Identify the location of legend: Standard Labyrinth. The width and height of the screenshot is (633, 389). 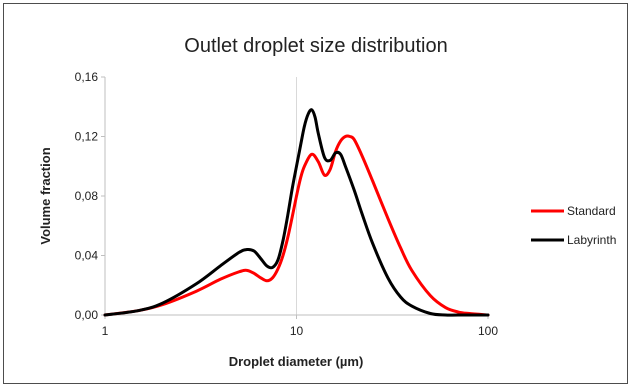
(573, 225).